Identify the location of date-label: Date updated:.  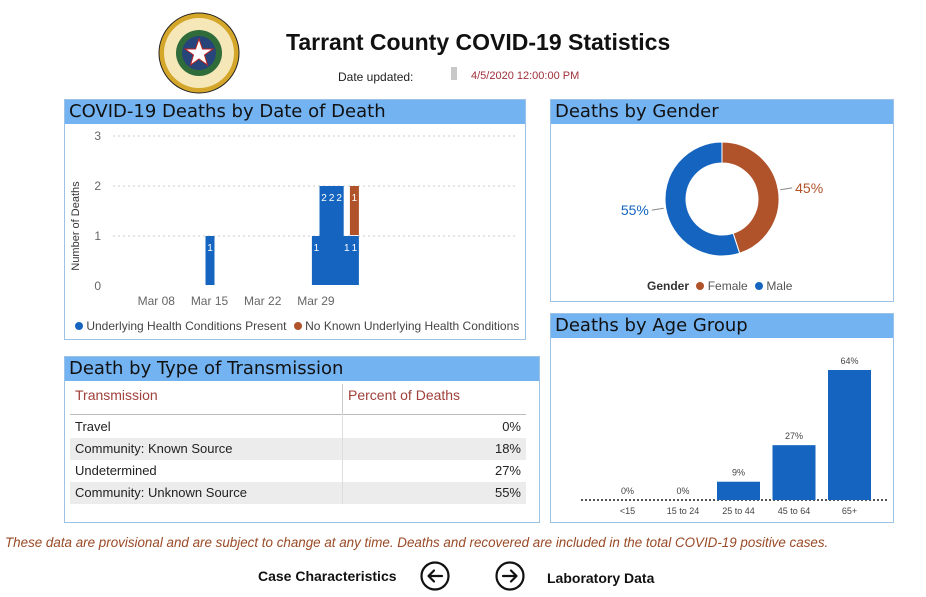
(376, 77).